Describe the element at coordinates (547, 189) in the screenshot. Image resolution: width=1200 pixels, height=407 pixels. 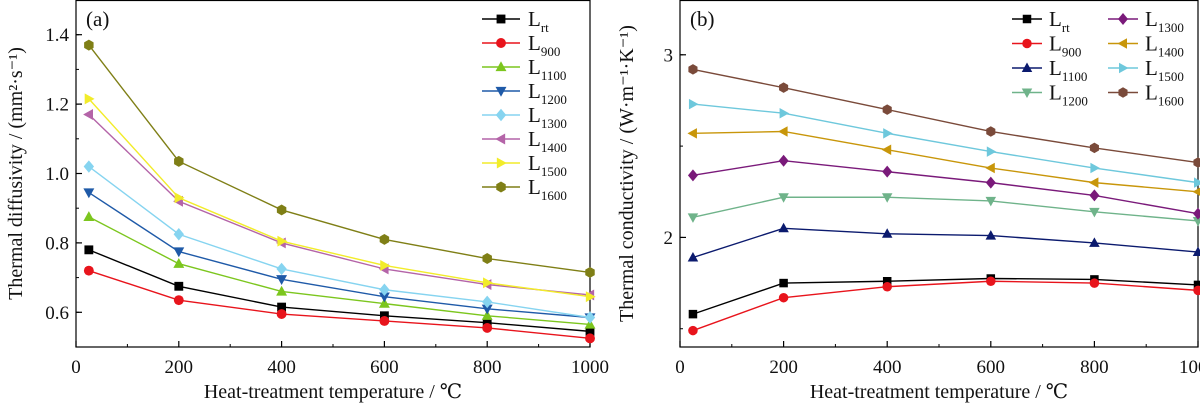
I see `legend-label-1600: L1600` at that location.